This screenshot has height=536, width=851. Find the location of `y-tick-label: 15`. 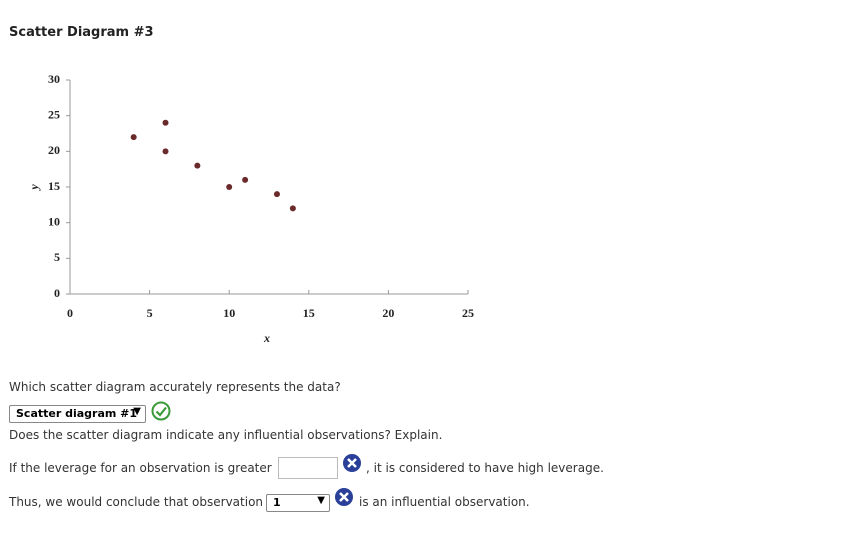

y-tick-label: 15 is located at coordinates (54, 186).